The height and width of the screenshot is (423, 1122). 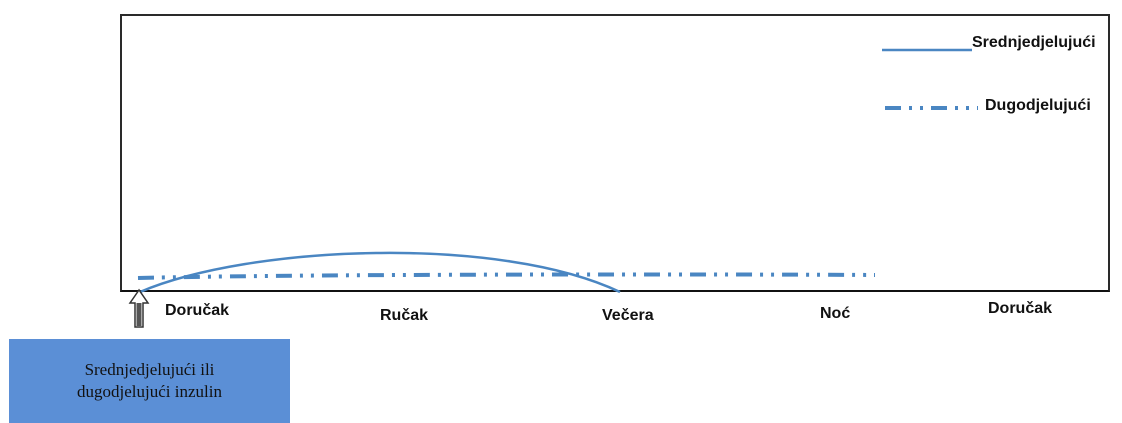 What do you see at coordinates (506, 276) in the screenshot?
I see `long-insulin-curve` at bounding box center [506, 276].